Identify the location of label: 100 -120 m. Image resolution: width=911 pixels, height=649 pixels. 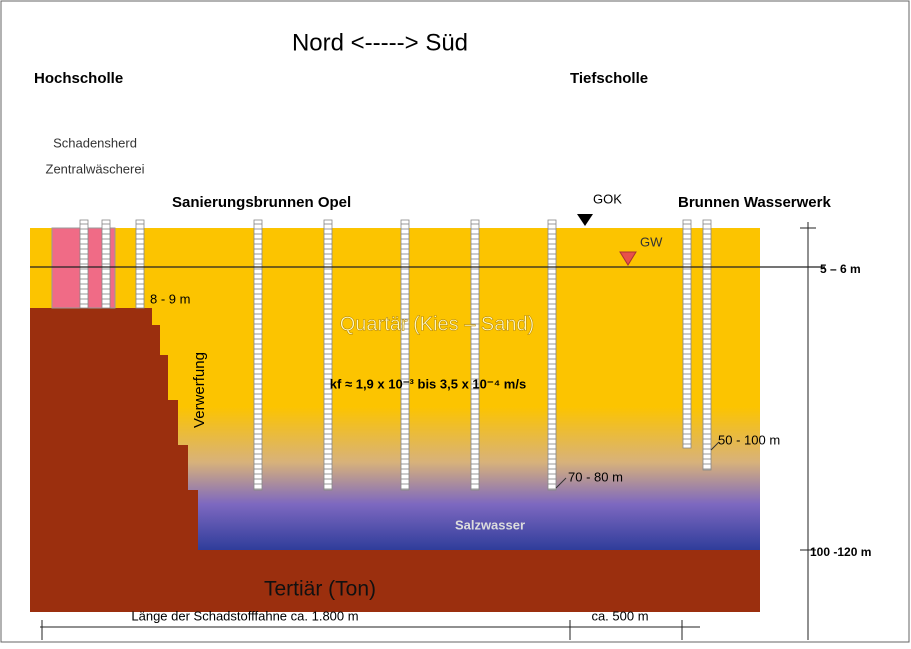
(840, 552).